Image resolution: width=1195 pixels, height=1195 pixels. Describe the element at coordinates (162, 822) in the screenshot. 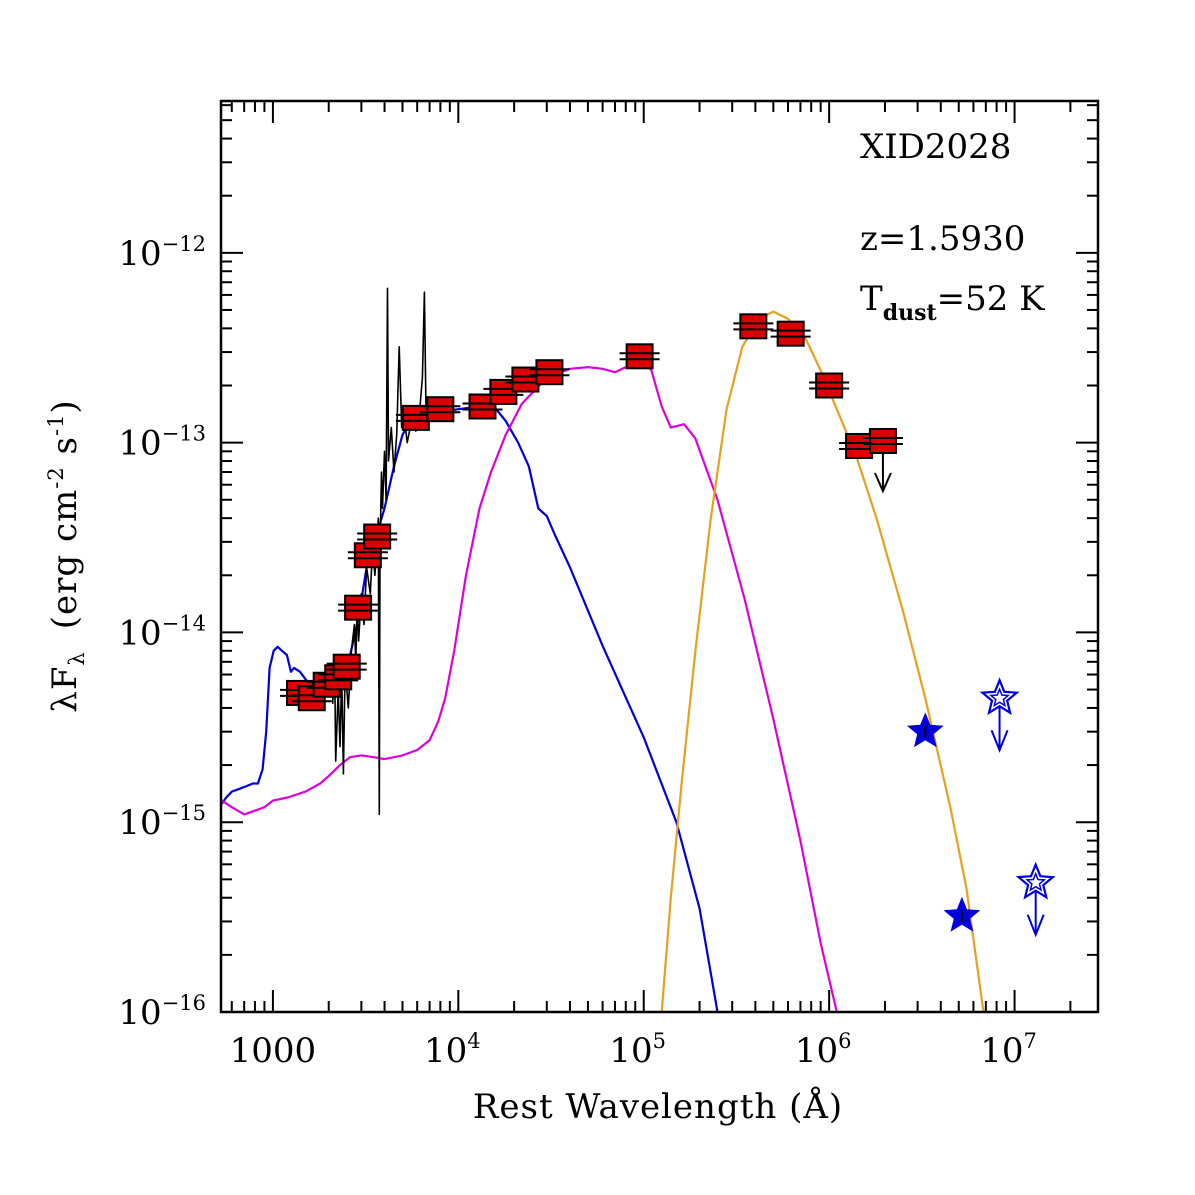

I see `y-tick-label: 10−15` at that location.